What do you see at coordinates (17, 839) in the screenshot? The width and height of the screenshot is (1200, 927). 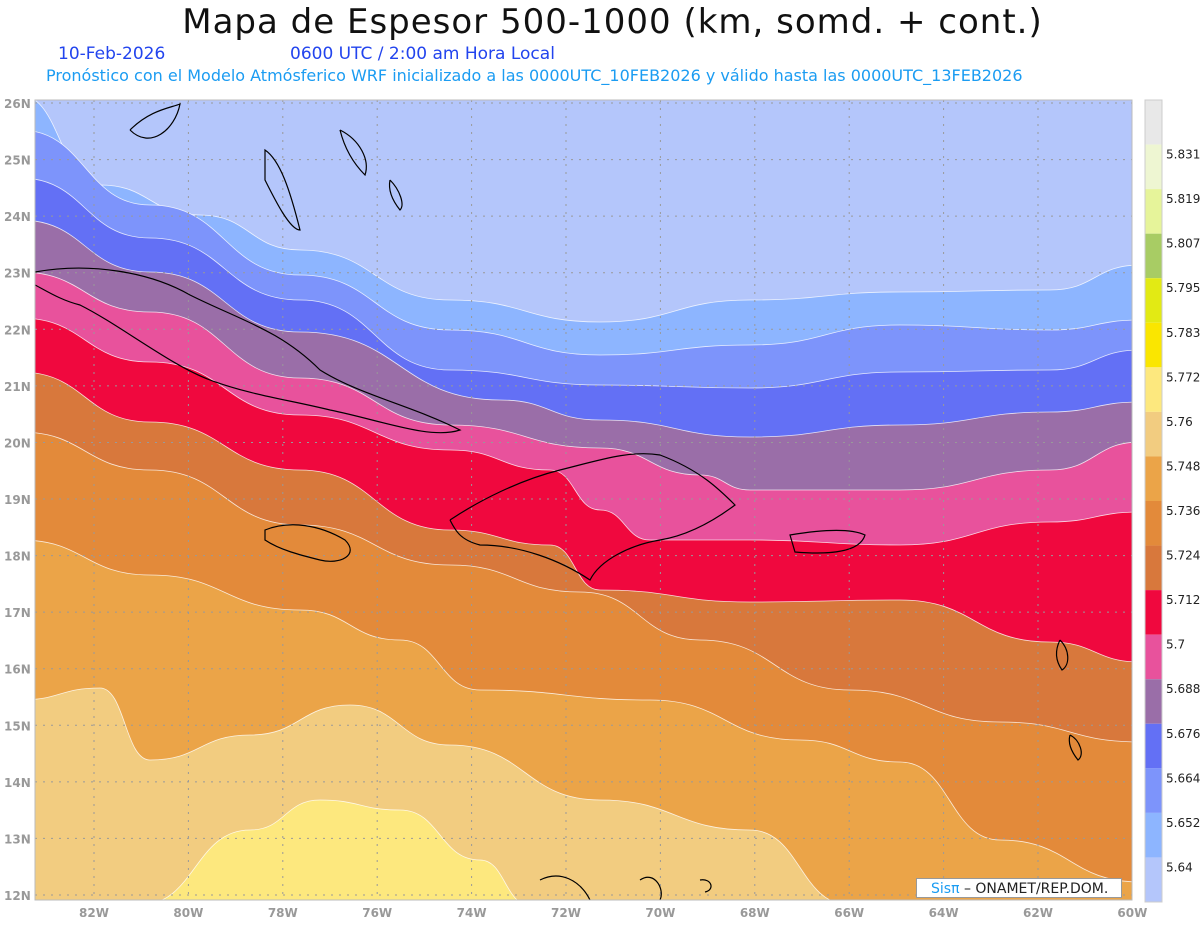 I see `lat-label: 13N` at bounding box center [17, 839].